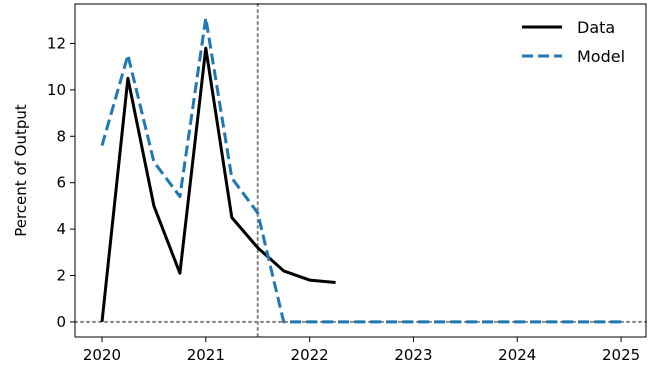 This screenshot has height=371, width=649. I want to click on y-tick-label: 6, so click(61, 183).